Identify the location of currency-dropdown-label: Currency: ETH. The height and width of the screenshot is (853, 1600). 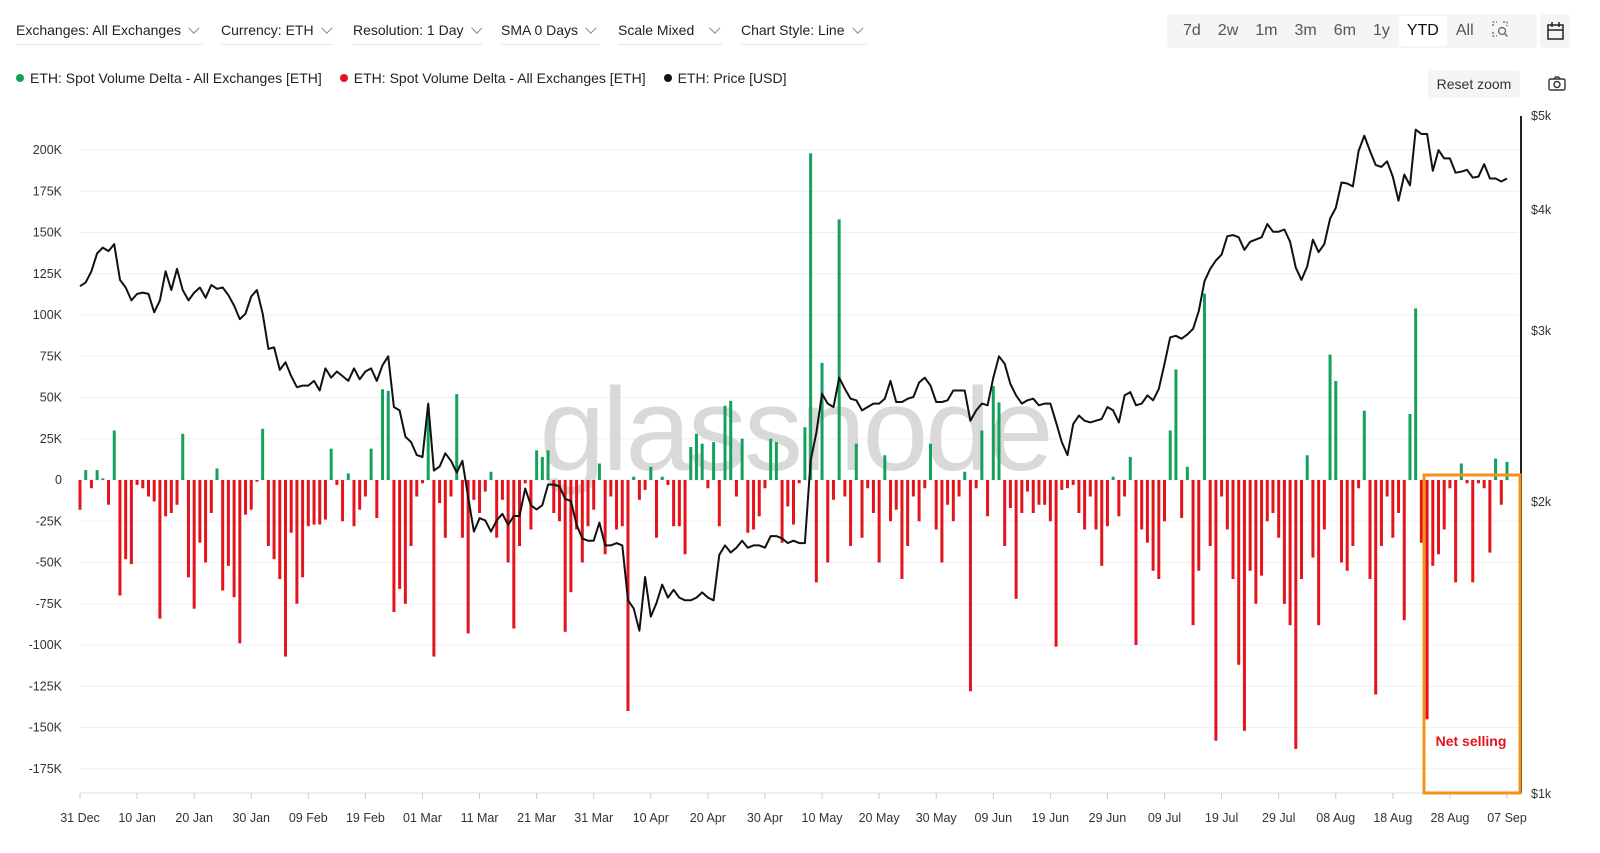
(267, 30).